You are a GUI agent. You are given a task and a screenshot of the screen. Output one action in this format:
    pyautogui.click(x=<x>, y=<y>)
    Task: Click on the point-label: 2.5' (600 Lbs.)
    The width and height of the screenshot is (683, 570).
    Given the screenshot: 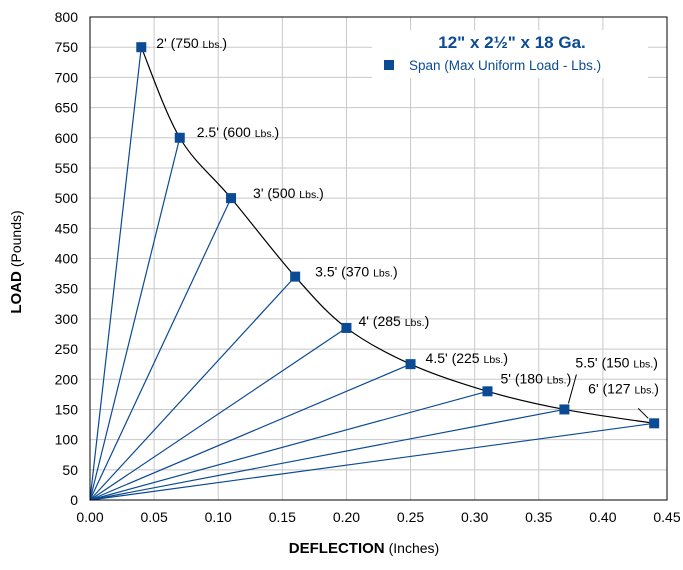 What is the action you would take?
    pyautogui.click(x=238, y=132)
    